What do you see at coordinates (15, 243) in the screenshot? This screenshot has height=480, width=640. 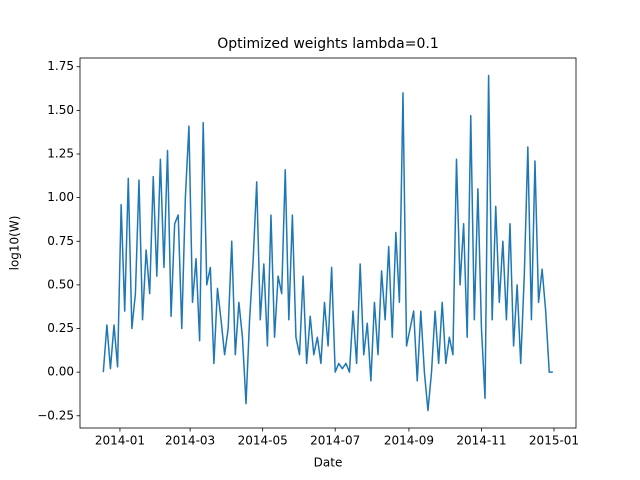 I see `y-axis-label: log10(W)` at bounding box center [15, 243].